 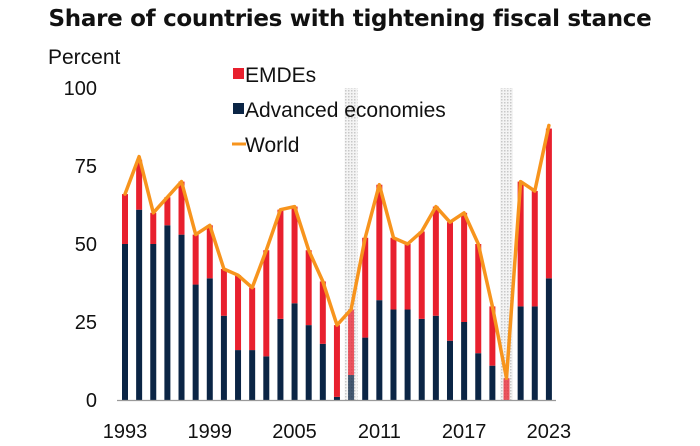 What do you see at coordinates (86, 167) in the screenshot?
I see `y-tick-label: 75` at bounding box center [86, 167].